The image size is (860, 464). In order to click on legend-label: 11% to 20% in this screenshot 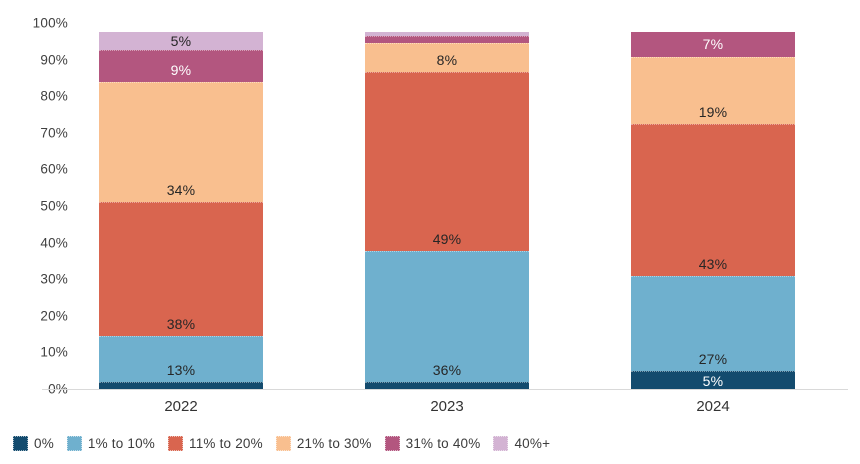, I will do `click(226, 443)`.